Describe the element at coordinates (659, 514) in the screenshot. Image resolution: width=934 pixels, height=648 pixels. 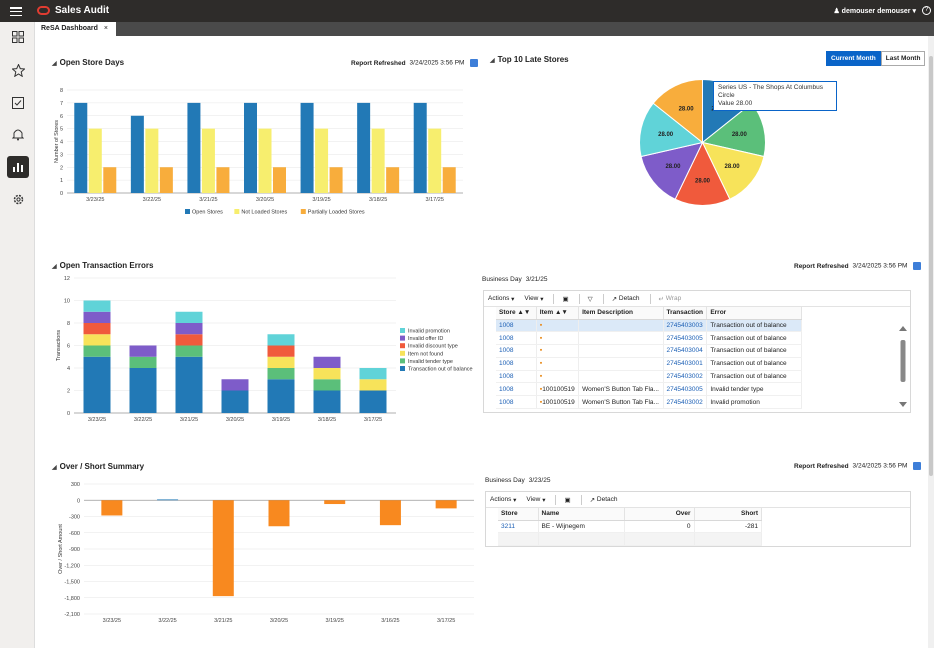
I see `column-over: Over` at that location.